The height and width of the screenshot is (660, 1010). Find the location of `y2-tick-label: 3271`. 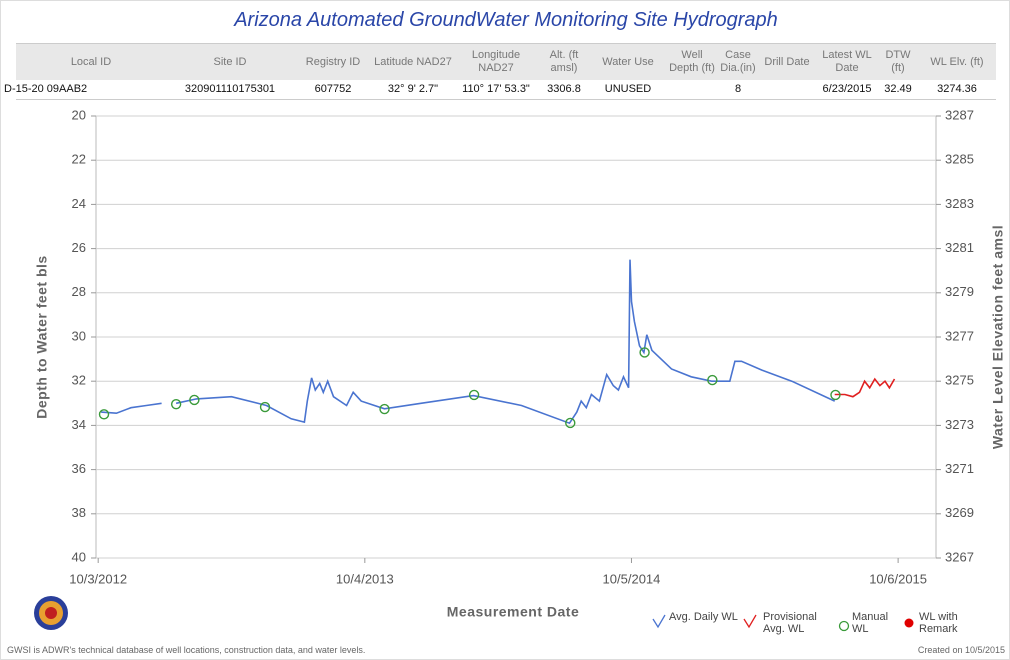

y2-tick-label: 3271 is located at coordinates (959, 468).